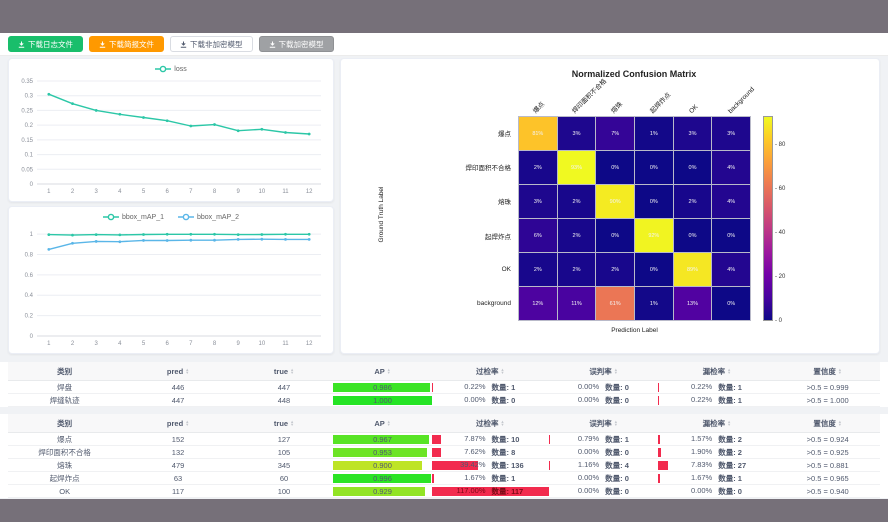 The width and height of the screenshot is (888, 522). Describe the element at coordinates (284, 387) in the screenshot. I see `cell-true: 447` at that location.